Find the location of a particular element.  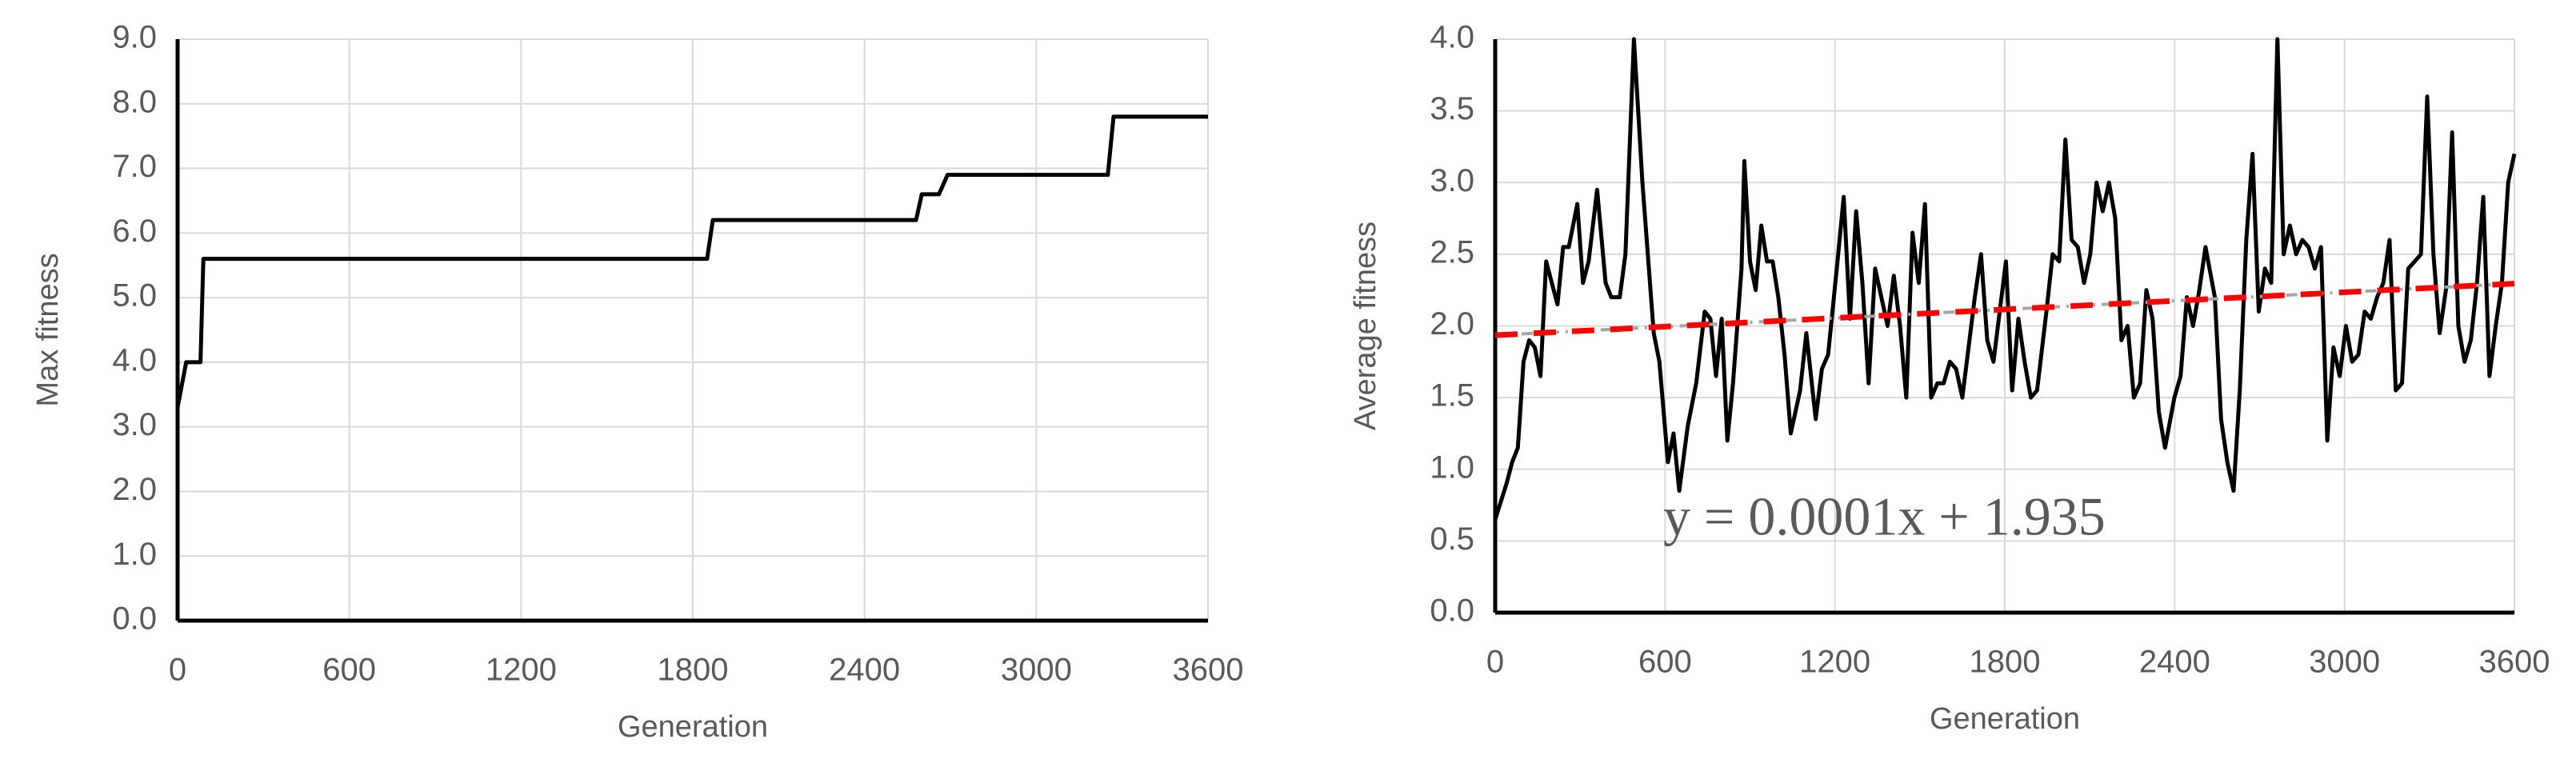

y-axis-title: Average fitness is located at coordinates (1365, 326).